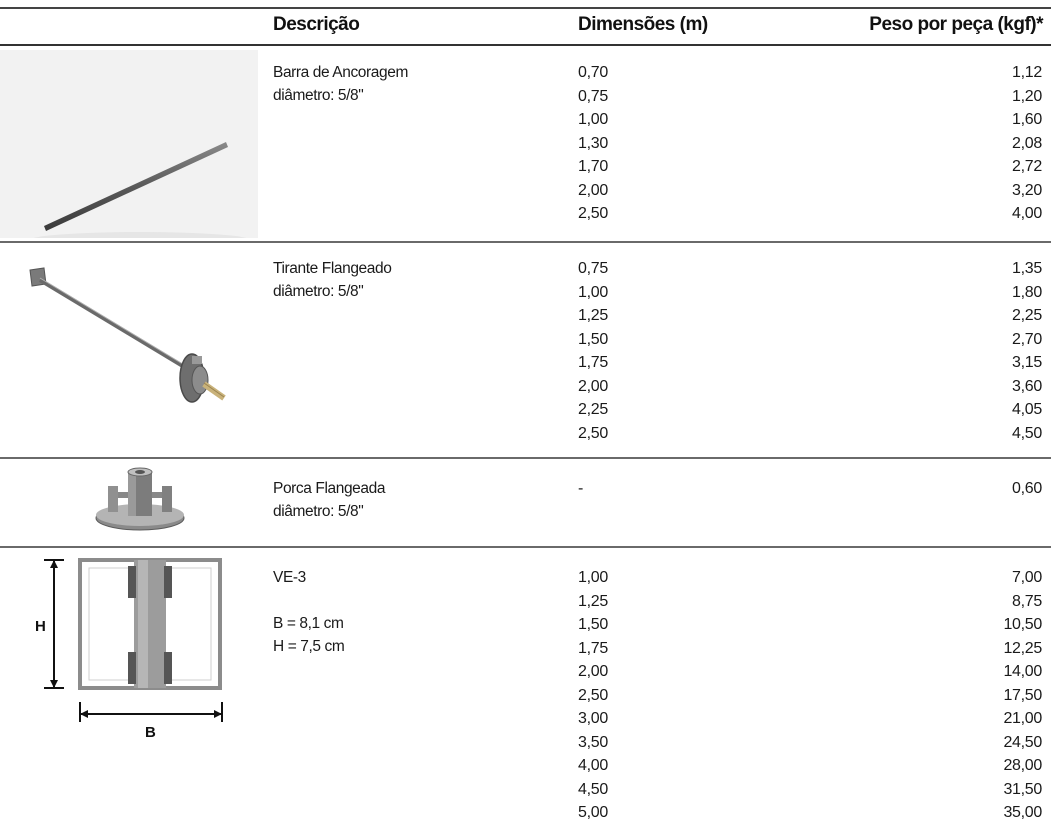 The width and height of the screenshot is (1051, 830). I want to click on weight-value: 31,50, so click(1022, 789).